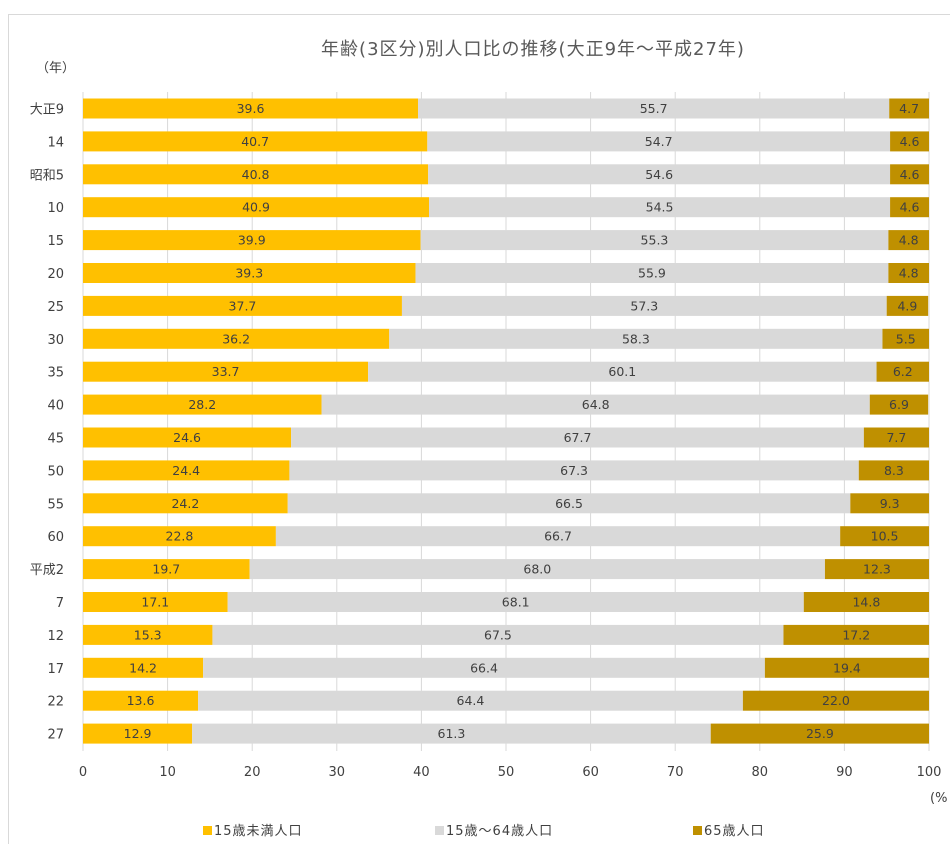 The height and width of the screenshot is (847, 952). I want to click on x-tick-label: 70, so click(675, 772).